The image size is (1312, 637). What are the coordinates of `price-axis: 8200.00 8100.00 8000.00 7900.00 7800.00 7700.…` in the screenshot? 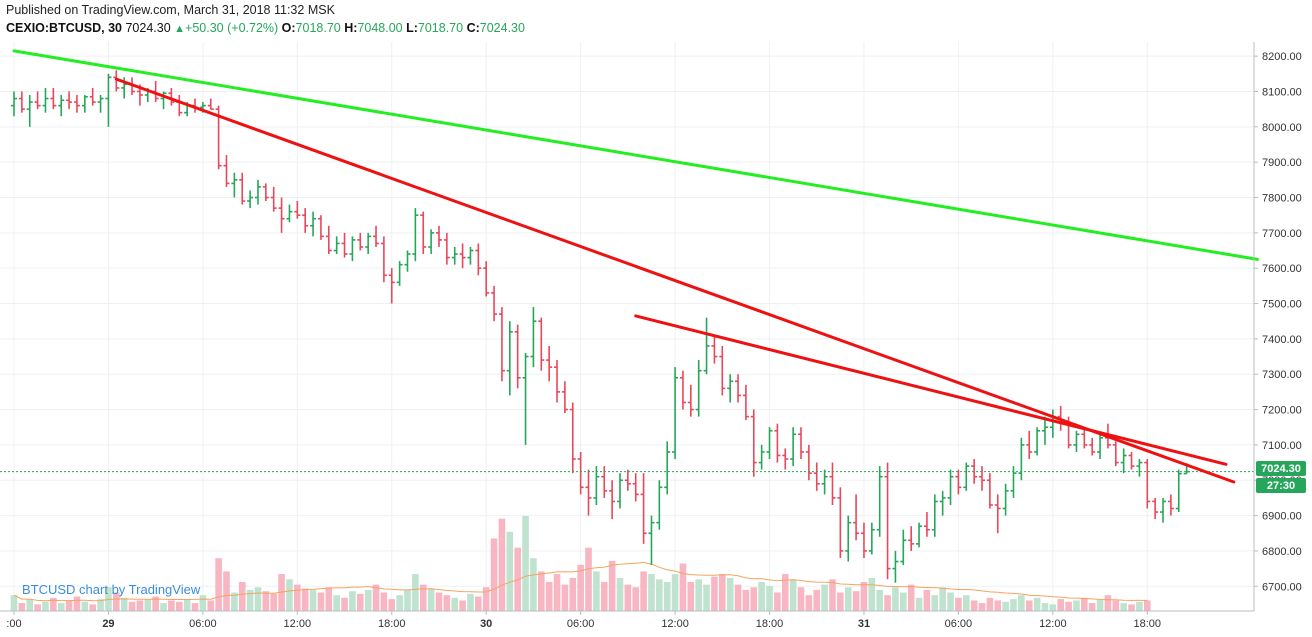 It's located at (1278, 322).